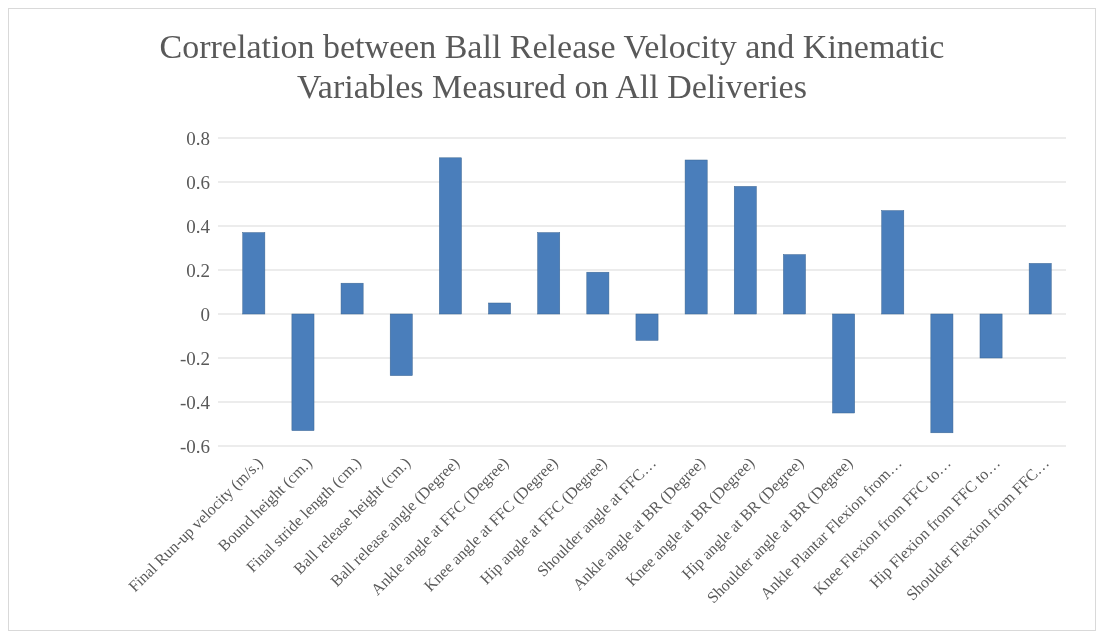  What do you see at coordinates (194, 358) in the screenshot?
I see `y-tick-label: -0.2` at bounding box center [194, 358].